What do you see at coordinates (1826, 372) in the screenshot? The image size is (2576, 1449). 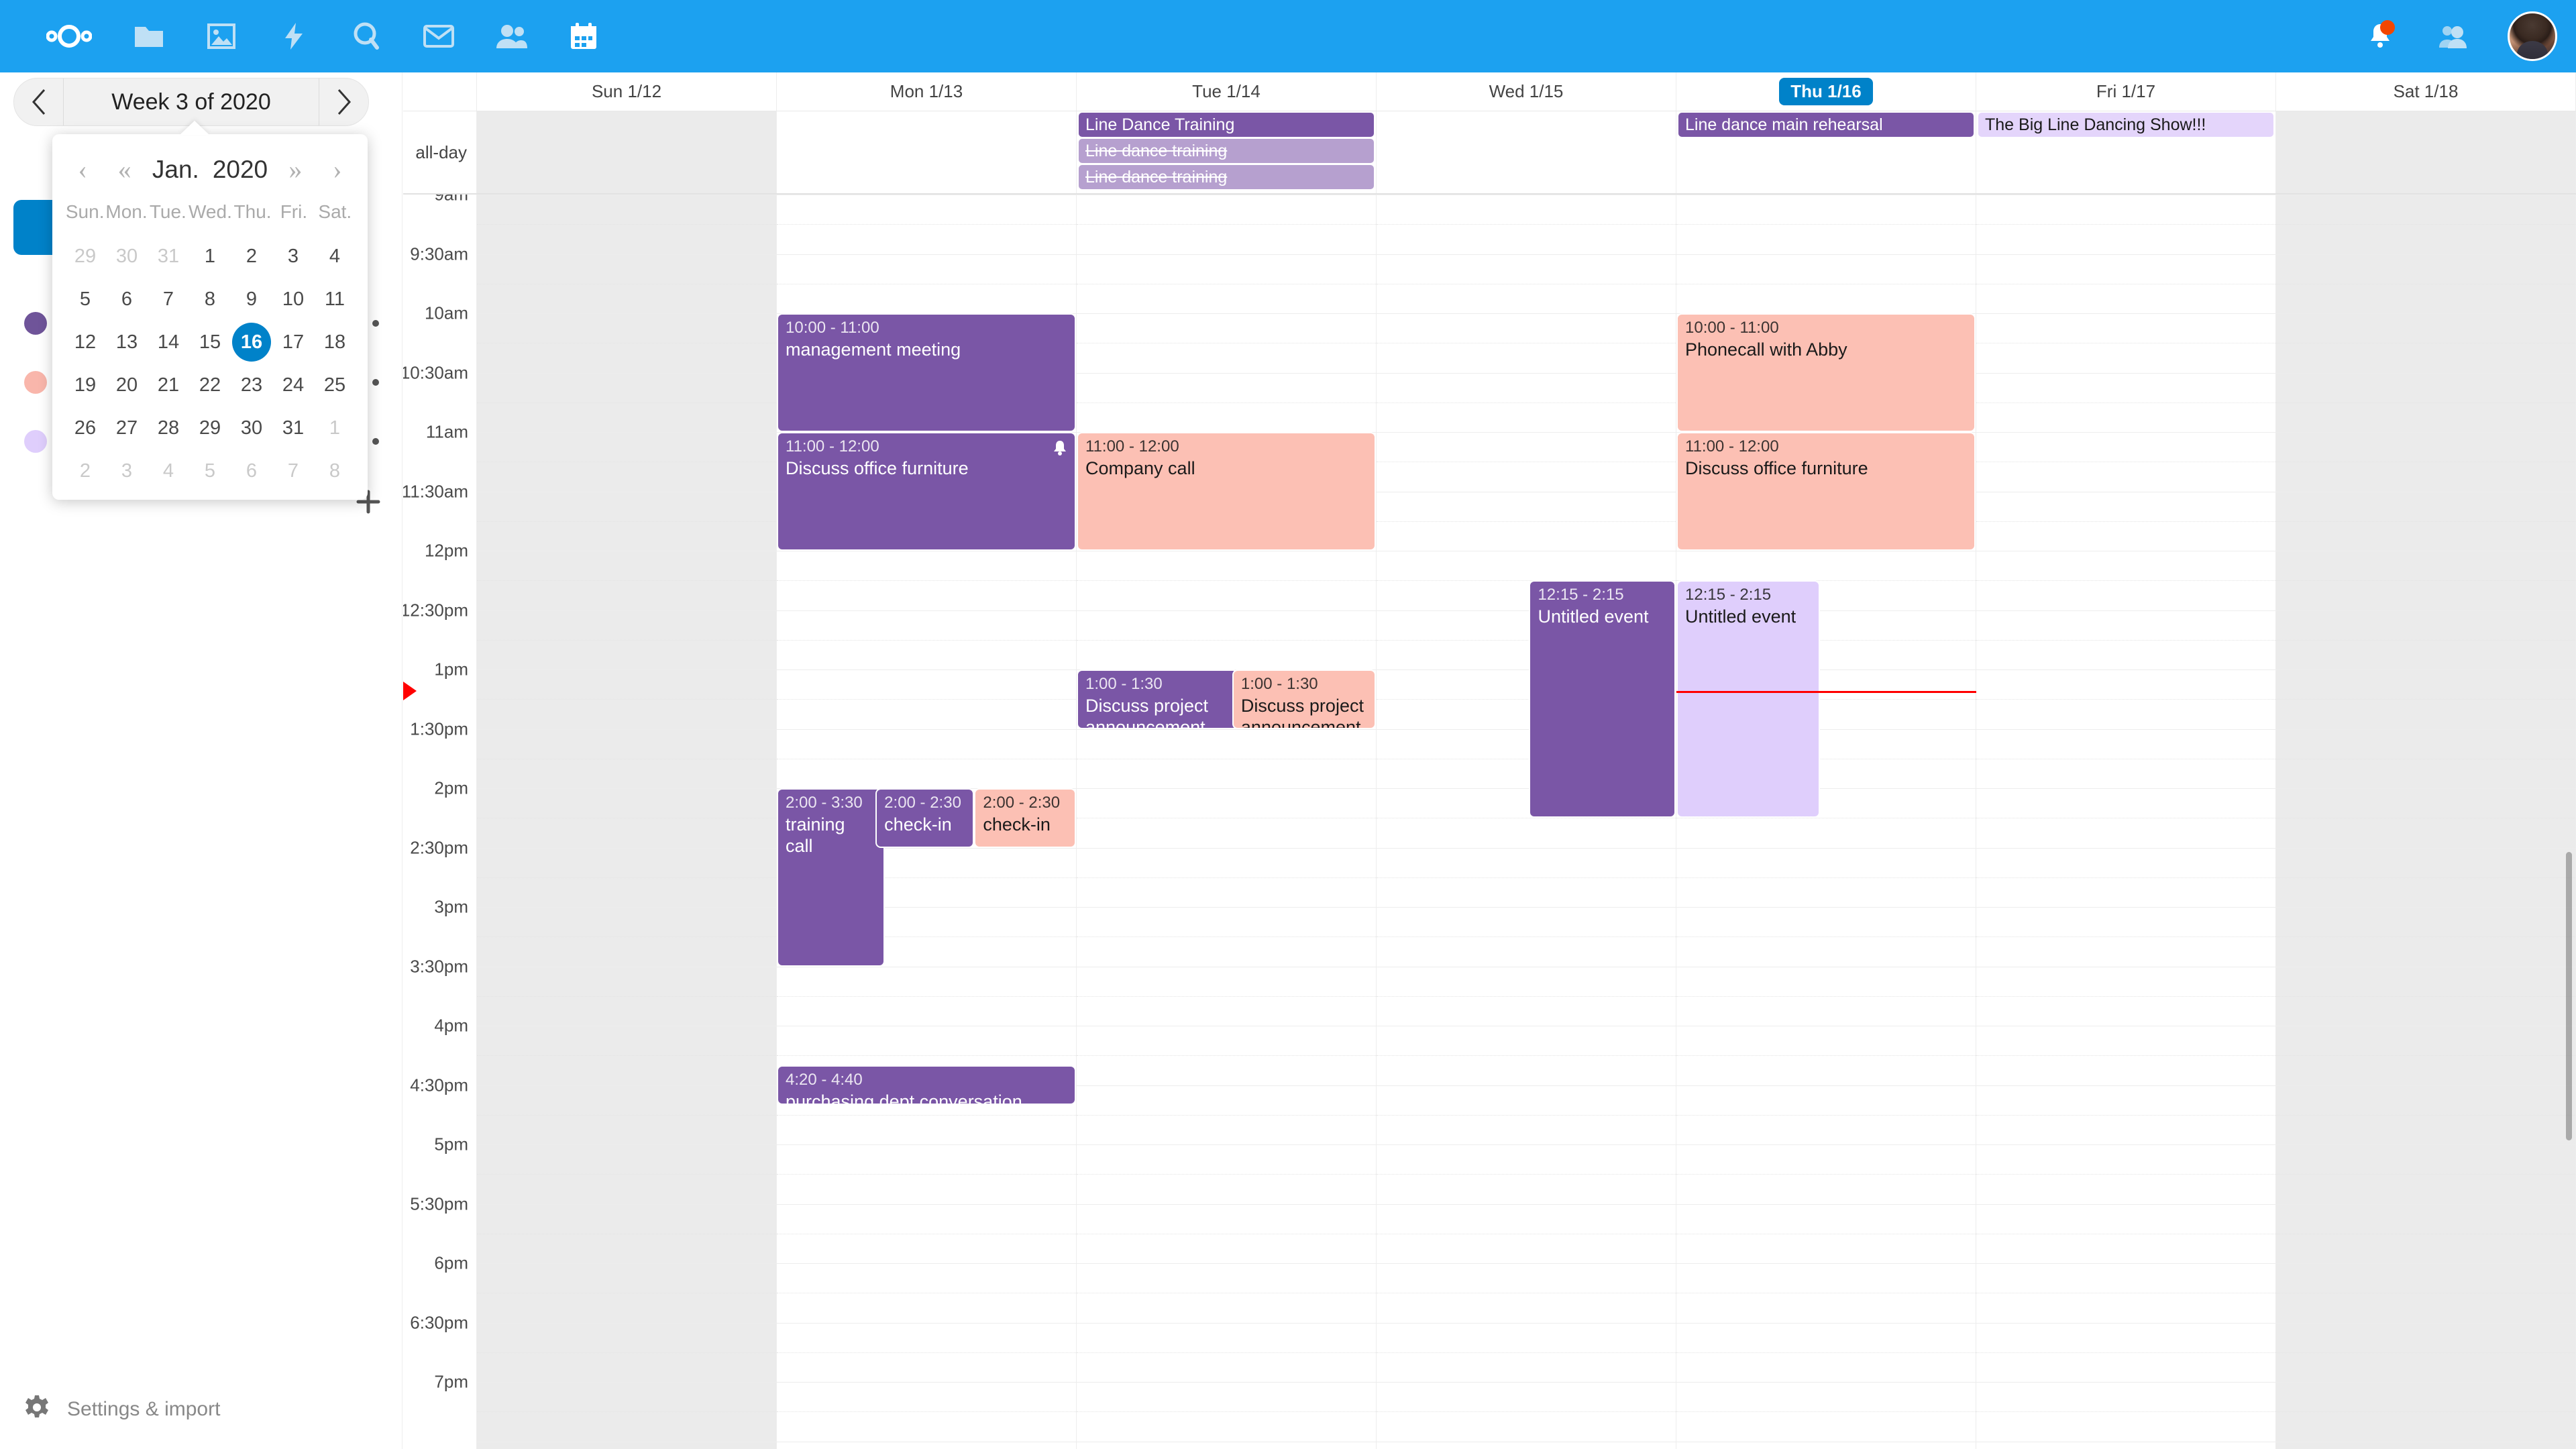 I see `calendar-event: 10:00 - 11:00 Phonecall with Abby` at bounding box center [1826, 372].